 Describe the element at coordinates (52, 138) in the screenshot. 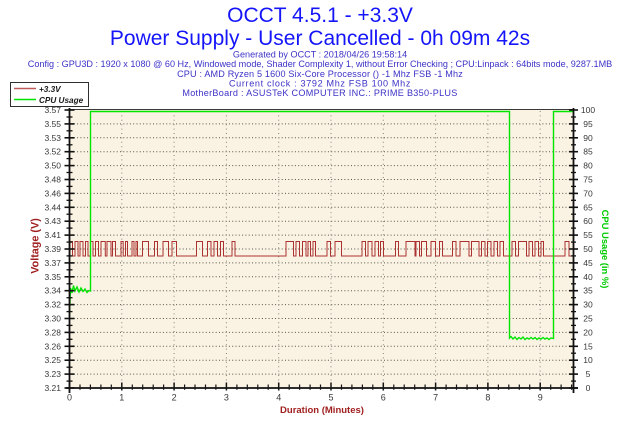

I see `svg-text: 3.53` at that location.